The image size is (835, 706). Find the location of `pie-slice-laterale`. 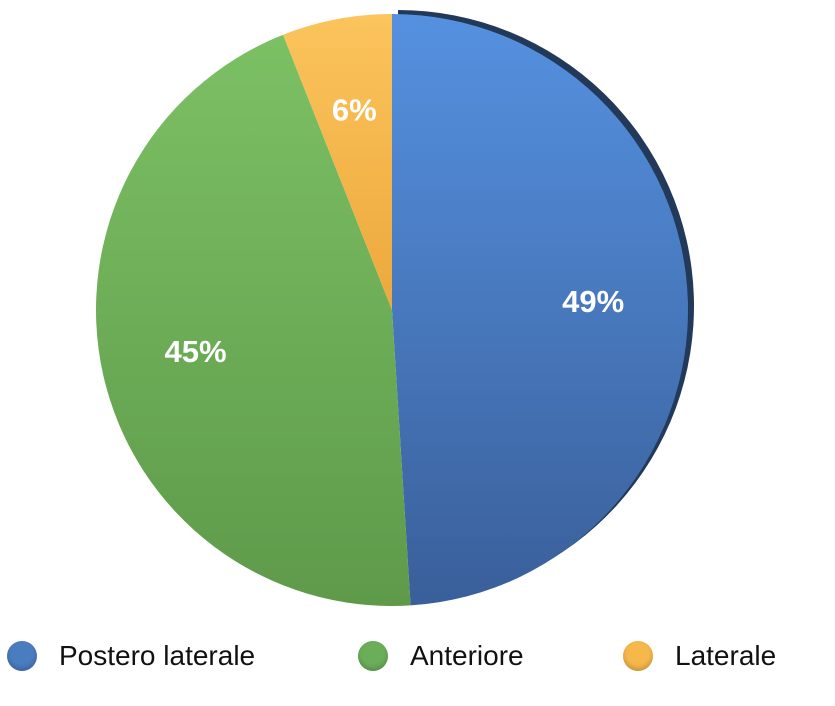

pie-slice-laterale is located at coordinates (337, 162).